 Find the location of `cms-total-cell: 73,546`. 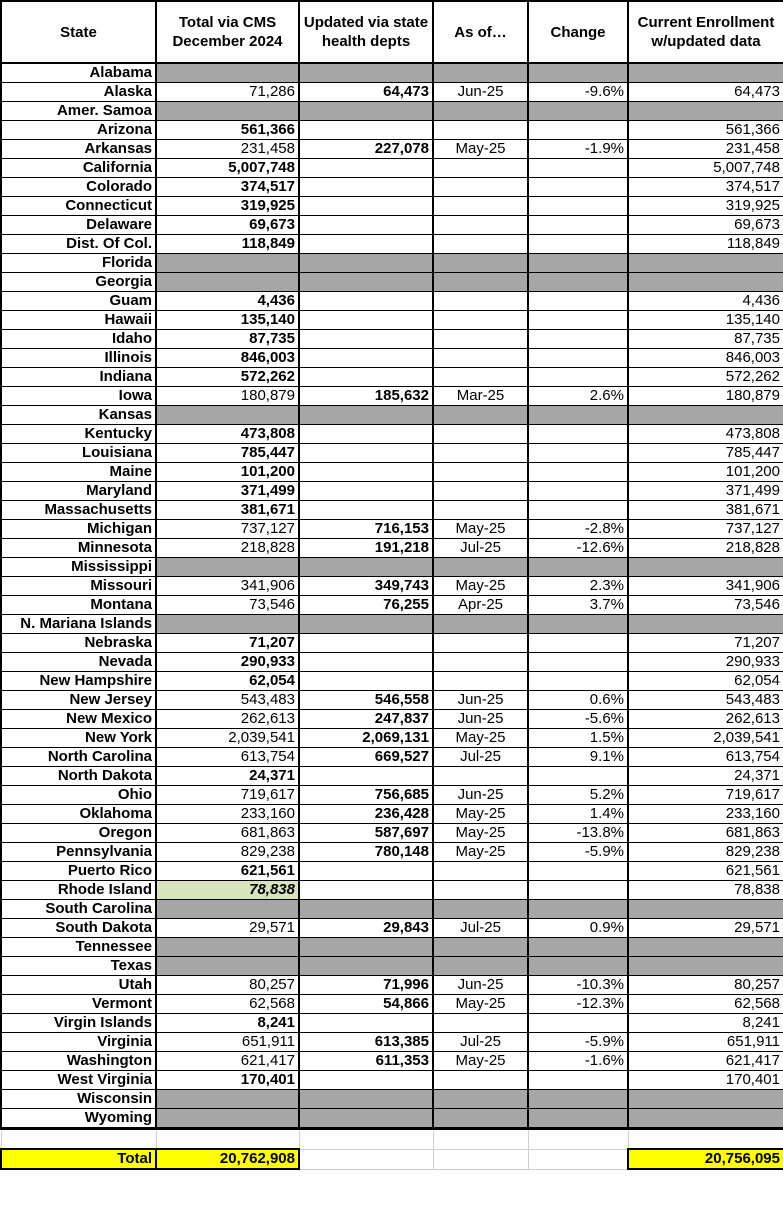

cms-total-cell: 73,546 is located at coordinates (227, 605).